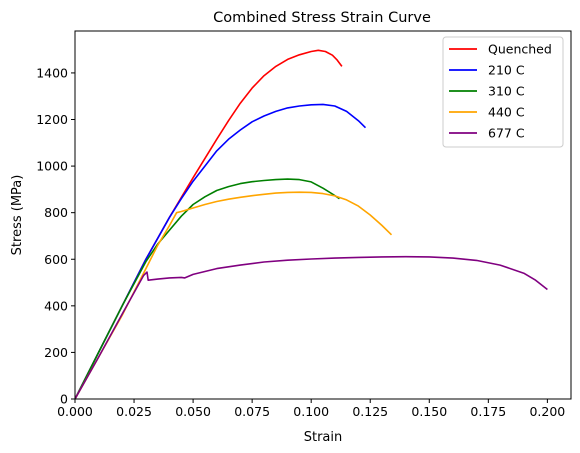  Describe the element at coordinates (17, 215) in the screenshot. I see `y-axis-label: Stress (MPa)` at that location.